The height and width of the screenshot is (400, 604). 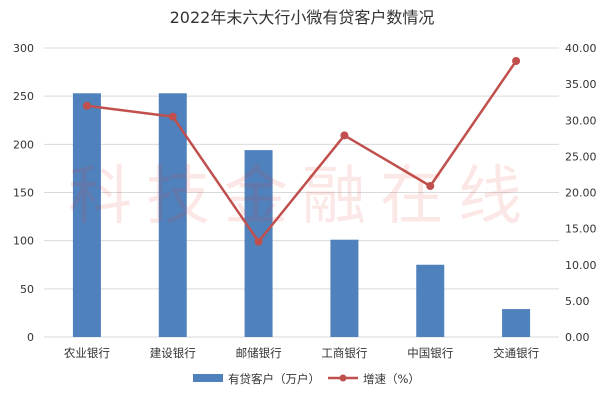 I want to click on right-tick-label: 20.00, so click(x=581, y=193).